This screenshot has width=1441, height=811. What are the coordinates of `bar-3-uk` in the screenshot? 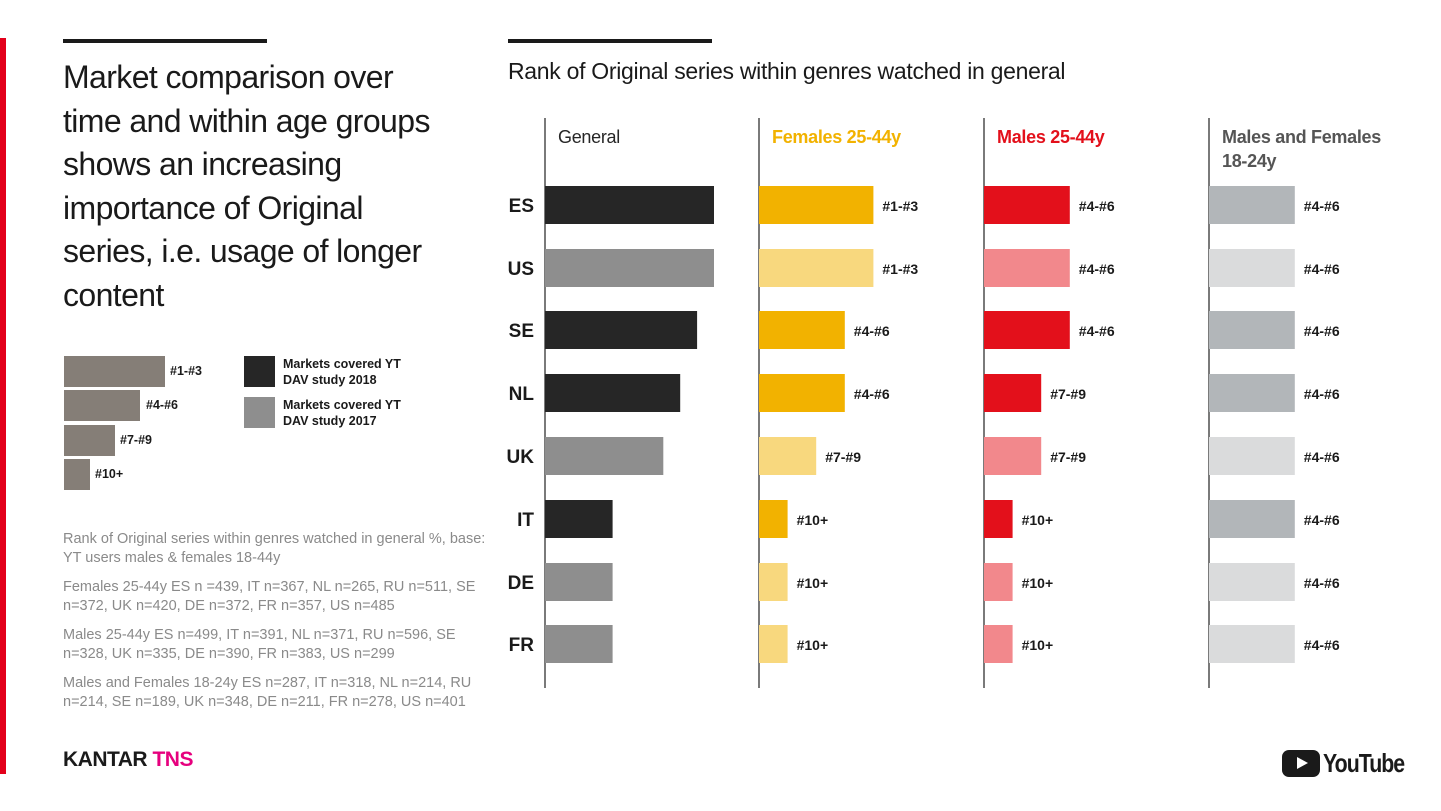 It's located at (1252, 456).